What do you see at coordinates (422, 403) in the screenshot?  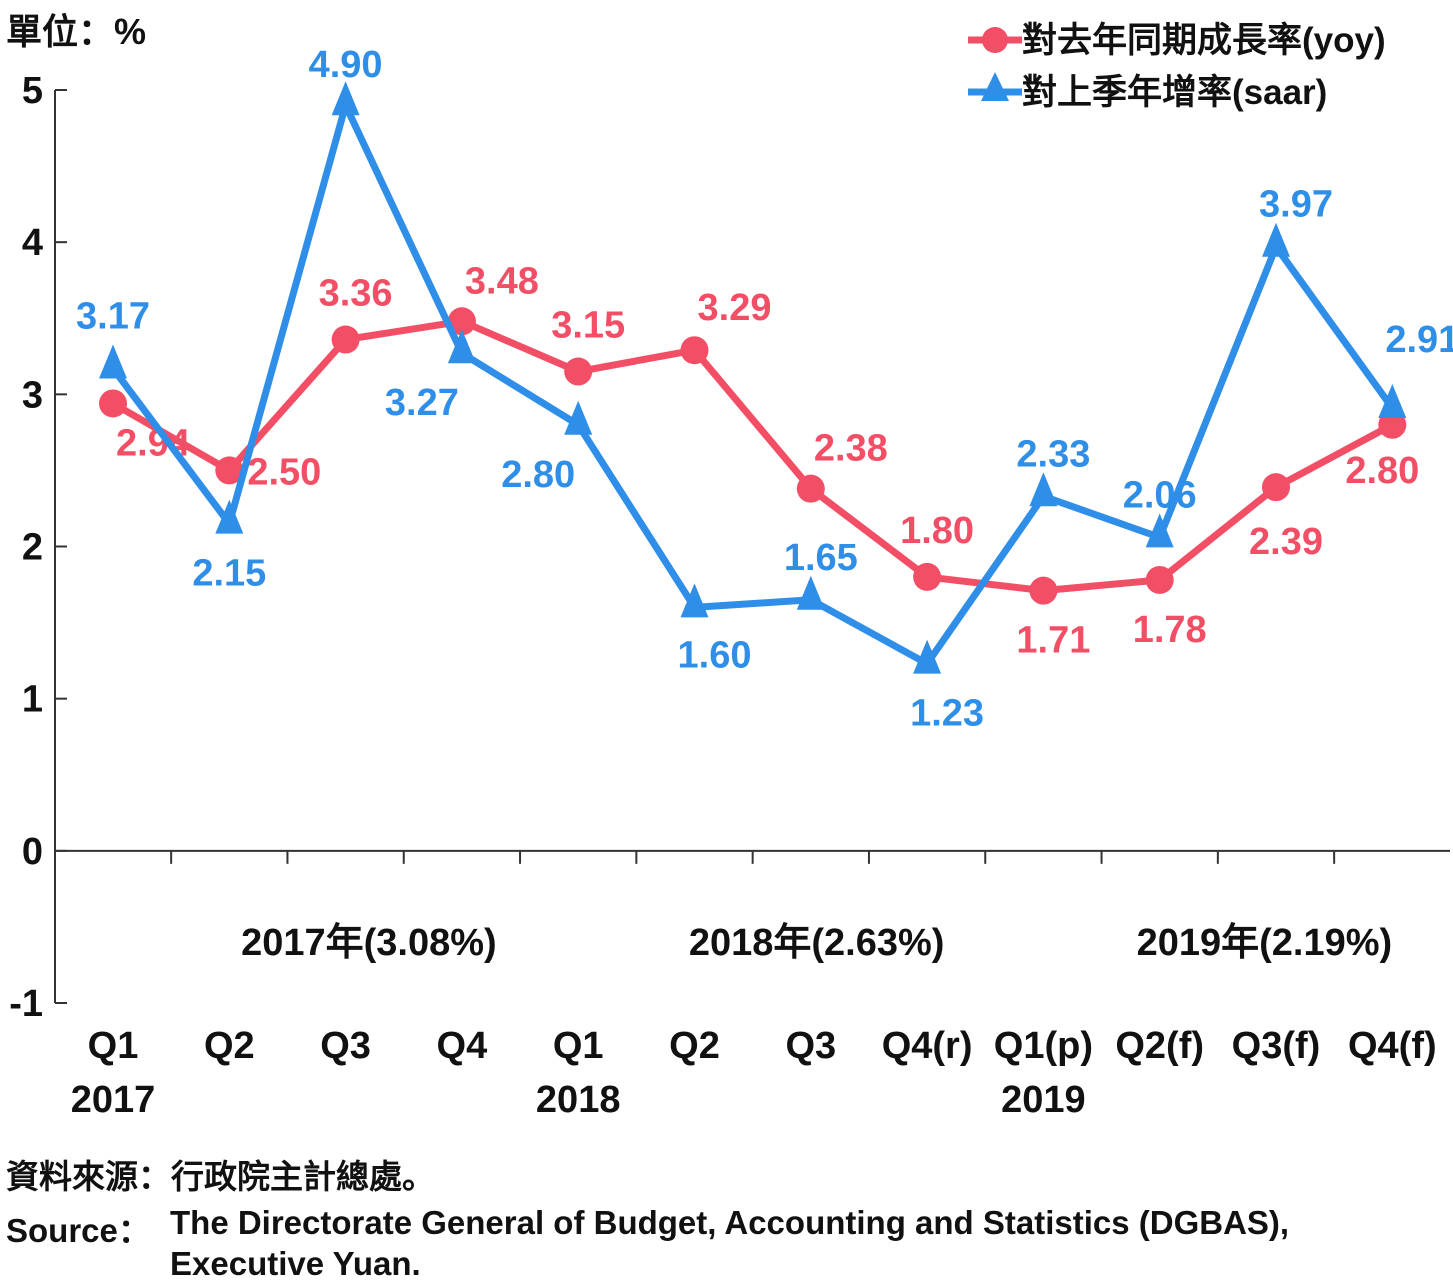 I see `data-label: 3.27` at bounding box center [422, 403].